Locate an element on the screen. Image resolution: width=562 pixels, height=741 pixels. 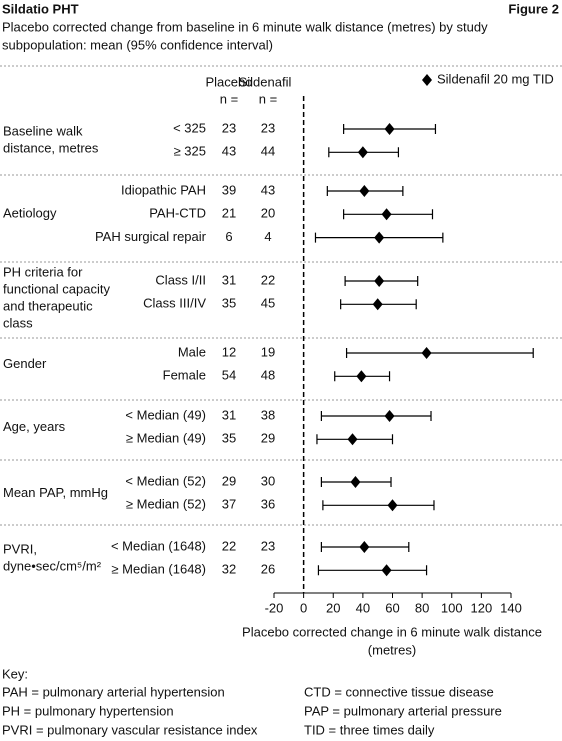
sildenafil-n: 4 is located at coordinates (267, 236).